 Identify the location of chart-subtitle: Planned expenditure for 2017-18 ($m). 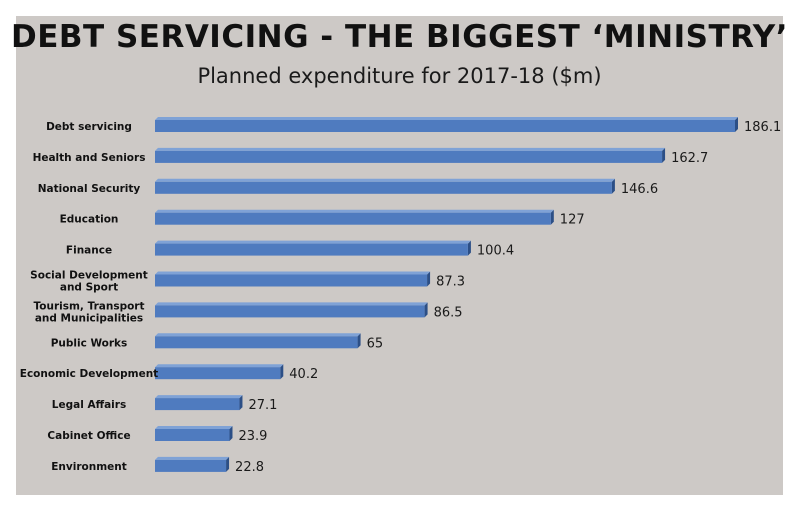
(399, 76).